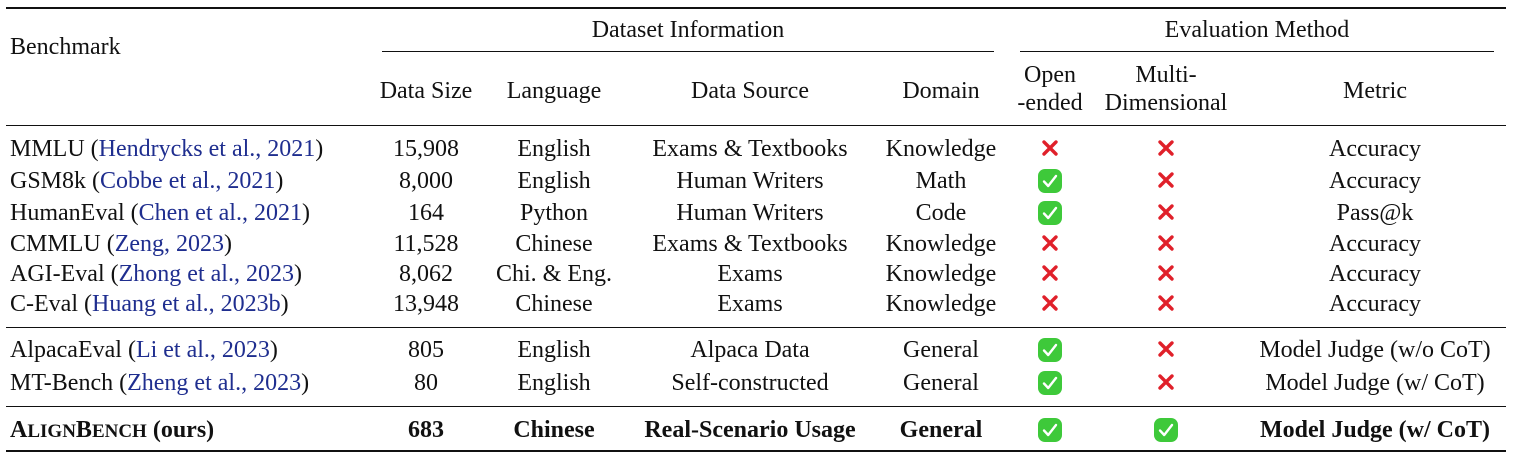  What do you see at coordinates (426, 430) in the screenshot?
I see `ours-size: 683` at bounding box center [426, 430].